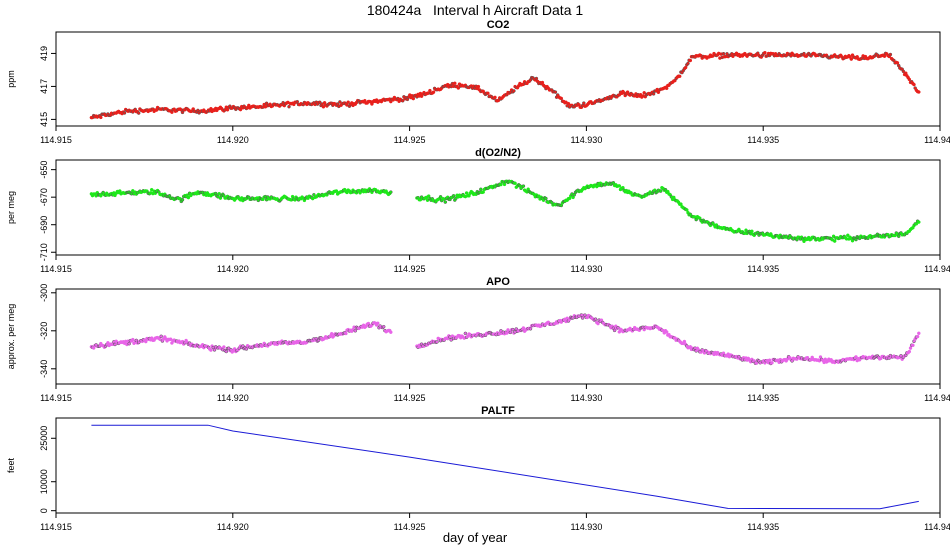  I want to click on panel-title: PALTF, so click(498, 411).